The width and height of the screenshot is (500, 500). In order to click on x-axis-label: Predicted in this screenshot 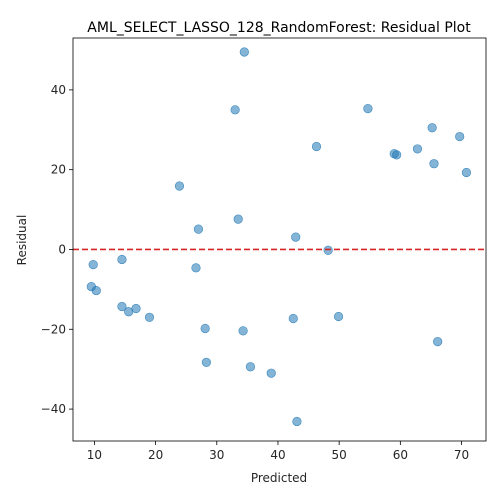, I will do `click(279, 478)`.